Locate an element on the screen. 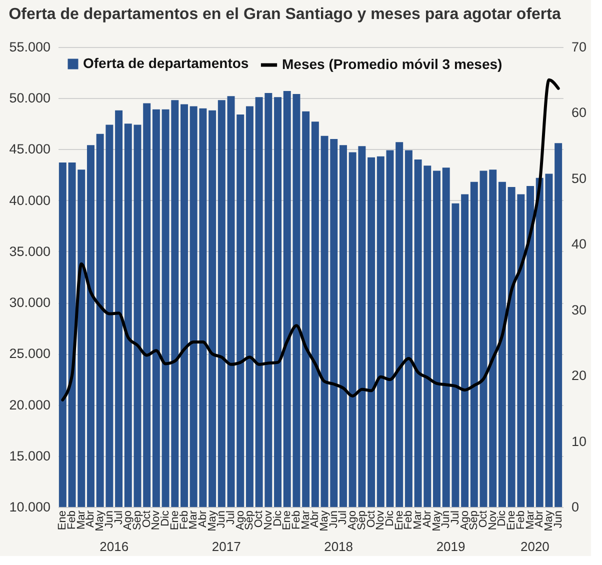  y-tick-label: 50.000 is located at coordinates (29, 98).